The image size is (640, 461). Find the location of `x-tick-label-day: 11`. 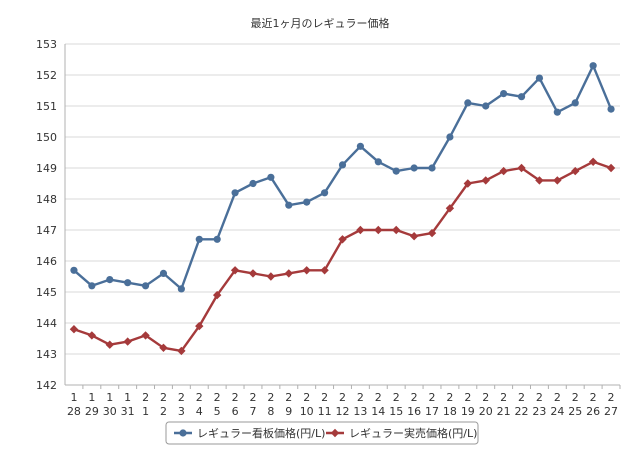

x-tick-label-day: 11 is located at coordinates (325, 411).